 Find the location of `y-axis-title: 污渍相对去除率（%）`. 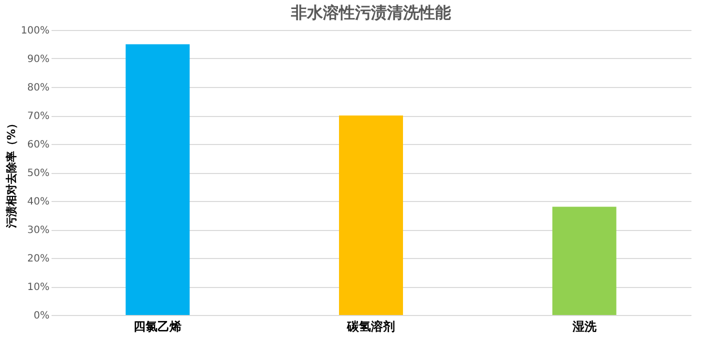

y-axis-title: 污渍相对去除率（%） is located at coordinates (11, 174).